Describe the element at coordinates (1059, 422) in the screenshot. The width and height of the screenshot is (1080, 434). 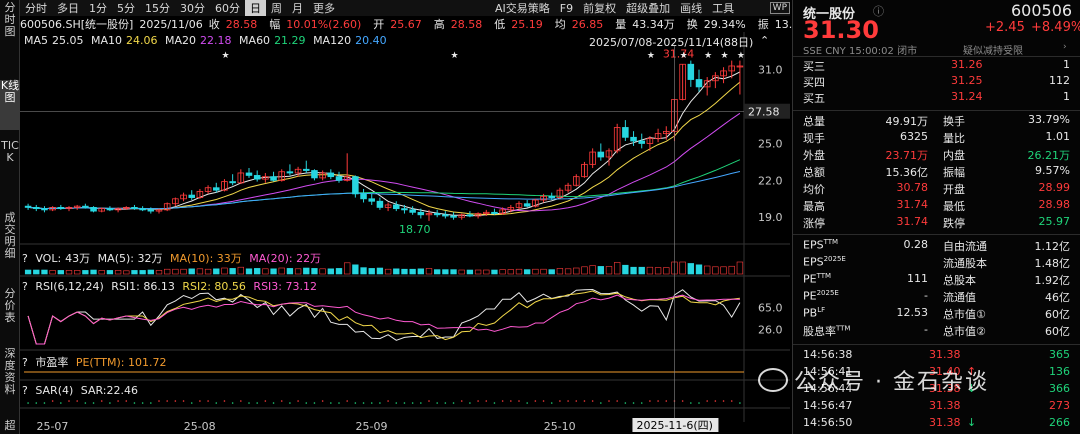
I see `tick-volume: 266` at that location.